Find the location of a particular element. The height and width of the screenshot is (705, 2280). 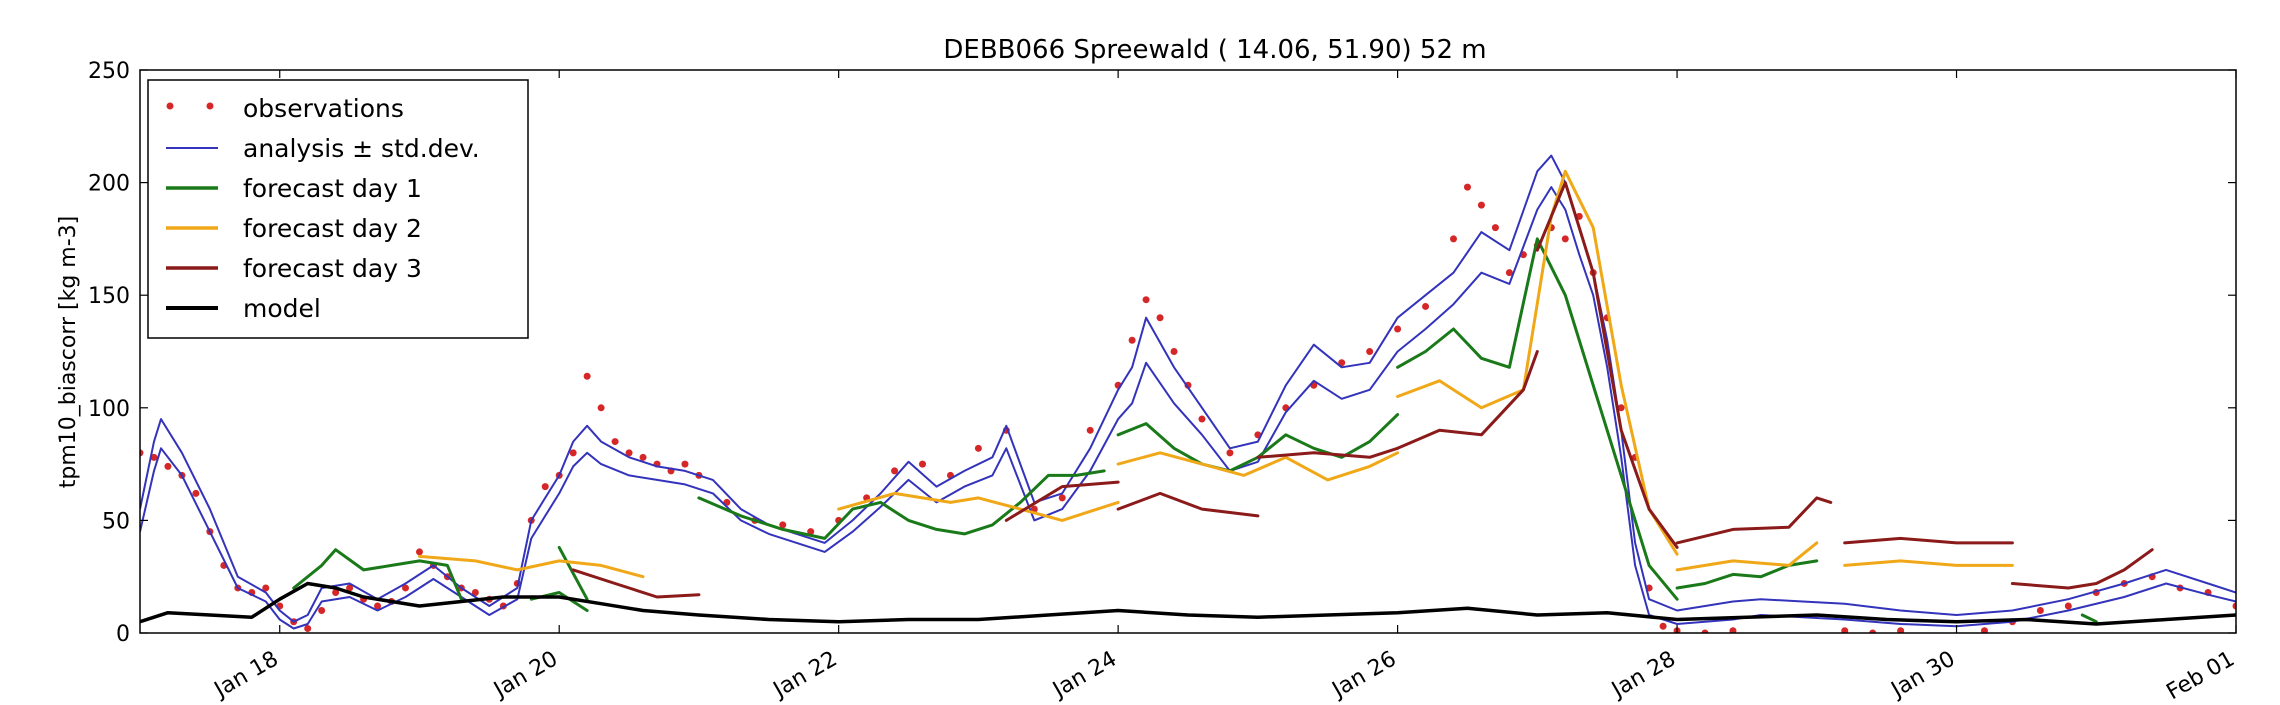

x-tick-label: Jan 22 is located at coordinates (805, 675).